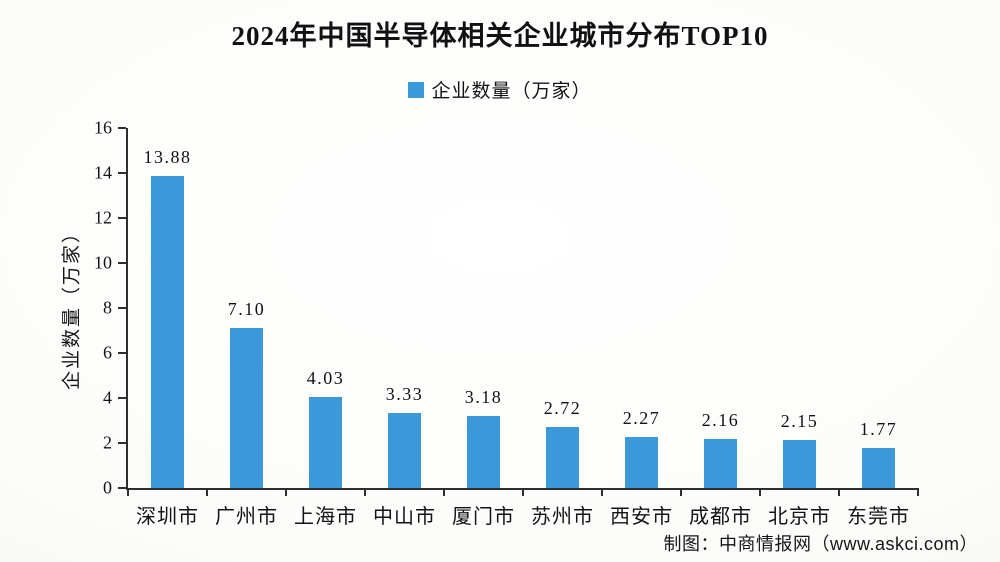 The height and width of the screenshot is (562, 1000). What do you see at coordinates (878, 429) in the screenshot?
I see `bar-value-label: 1.77` at bounding box center [878, 429].